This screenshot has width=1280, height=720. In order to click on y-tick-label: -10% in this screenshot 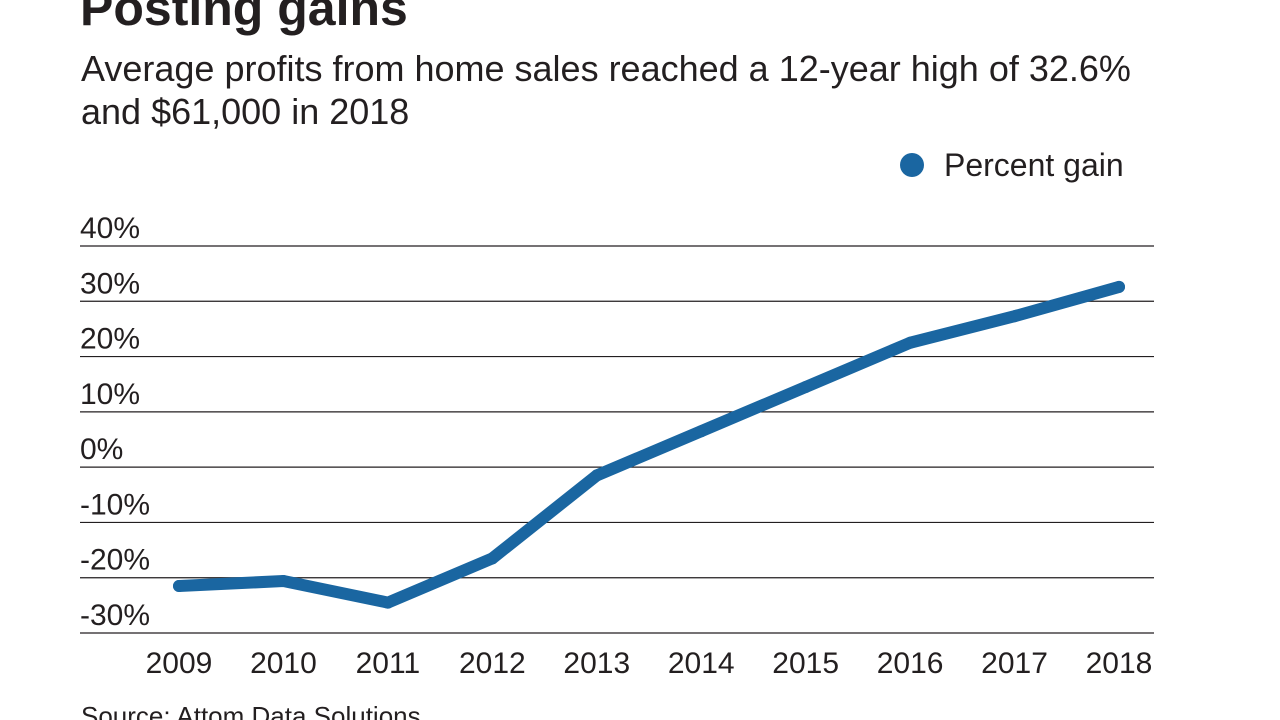, I will do `click(115, 504)`.